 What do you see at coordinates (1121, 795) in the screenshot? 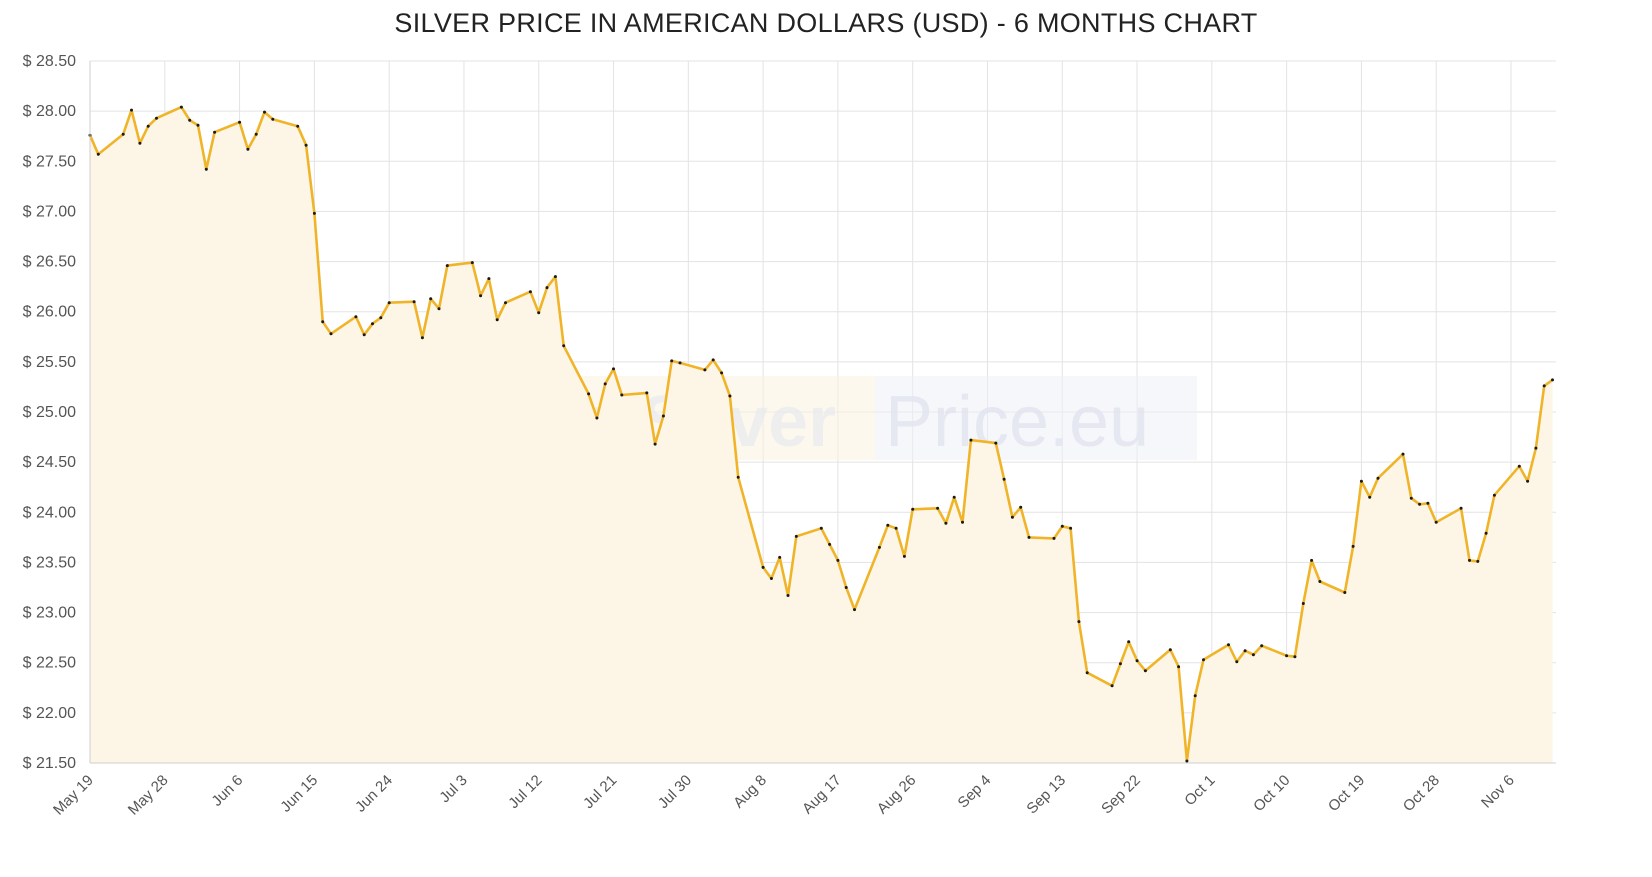
I see `x-tick-label: Sep 22` at bounding box center [1121, 795].